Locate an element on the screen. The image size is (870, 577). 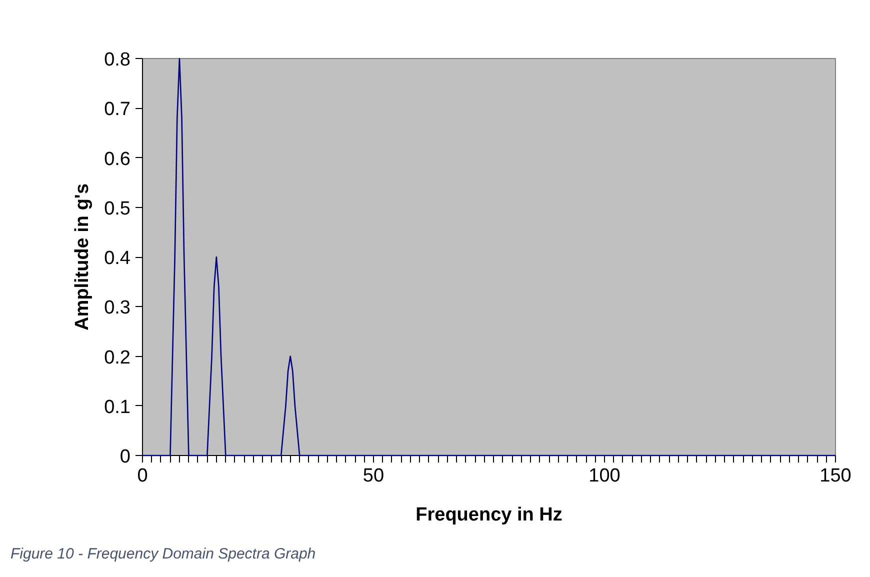
y-axis-title: Amplitude in g's is located at coordinates (83, 257).